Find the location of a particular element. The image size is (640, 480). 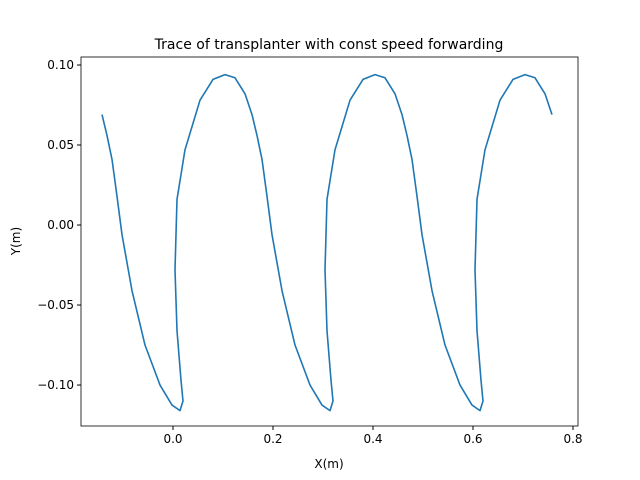

x-tick-label: 0.2 is located at coordinates (272, 439).